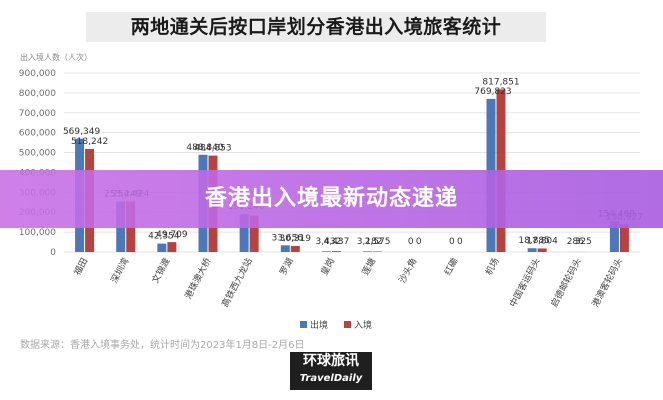  I want to click on y-tick-label: 100,000, so click(37, 233).